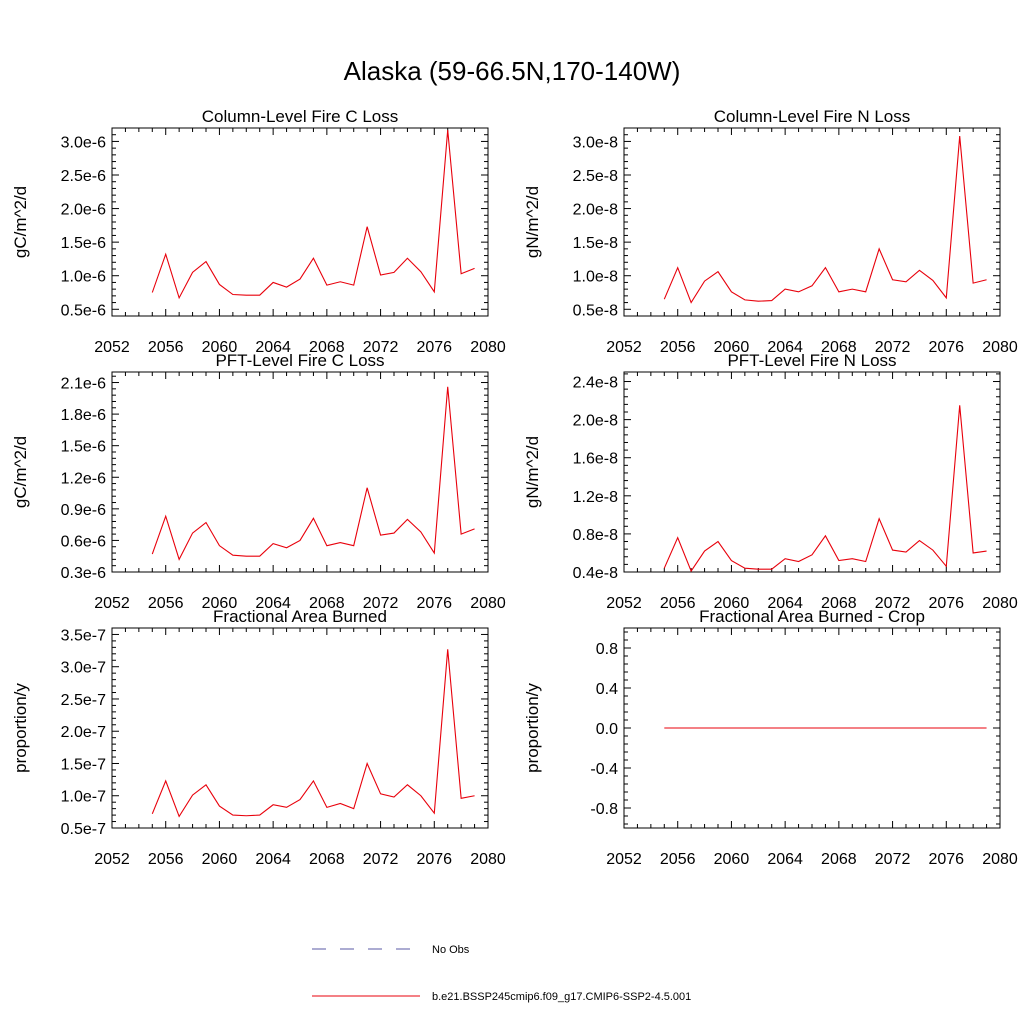  What do you see at coordinates (83, 635) in the screenshot?
I see `y-tick-label: 3.5e-7` at bounding box center [83, 635].